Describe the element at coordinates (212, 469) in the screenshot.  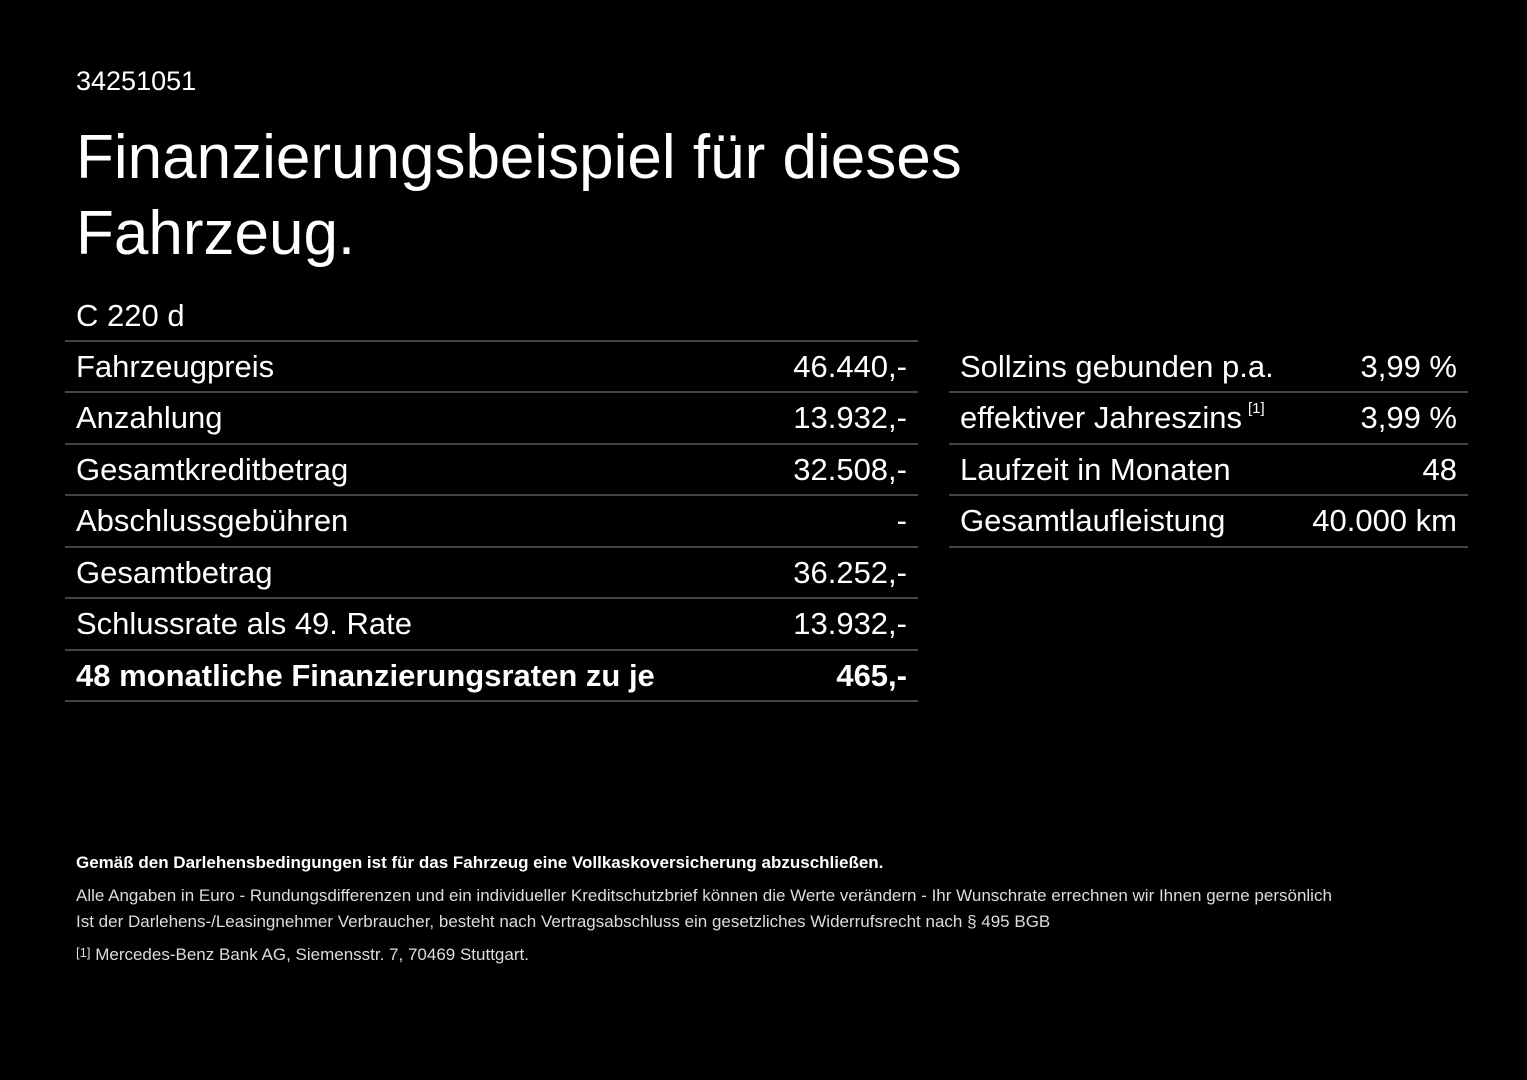
I see `row-label: Gesamtkreditbetrag` at that location.